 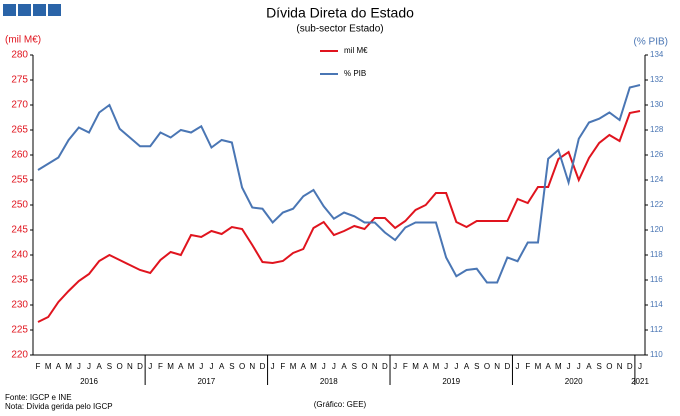 I want to click on year-label: 2017, so click(x=206, y=381).